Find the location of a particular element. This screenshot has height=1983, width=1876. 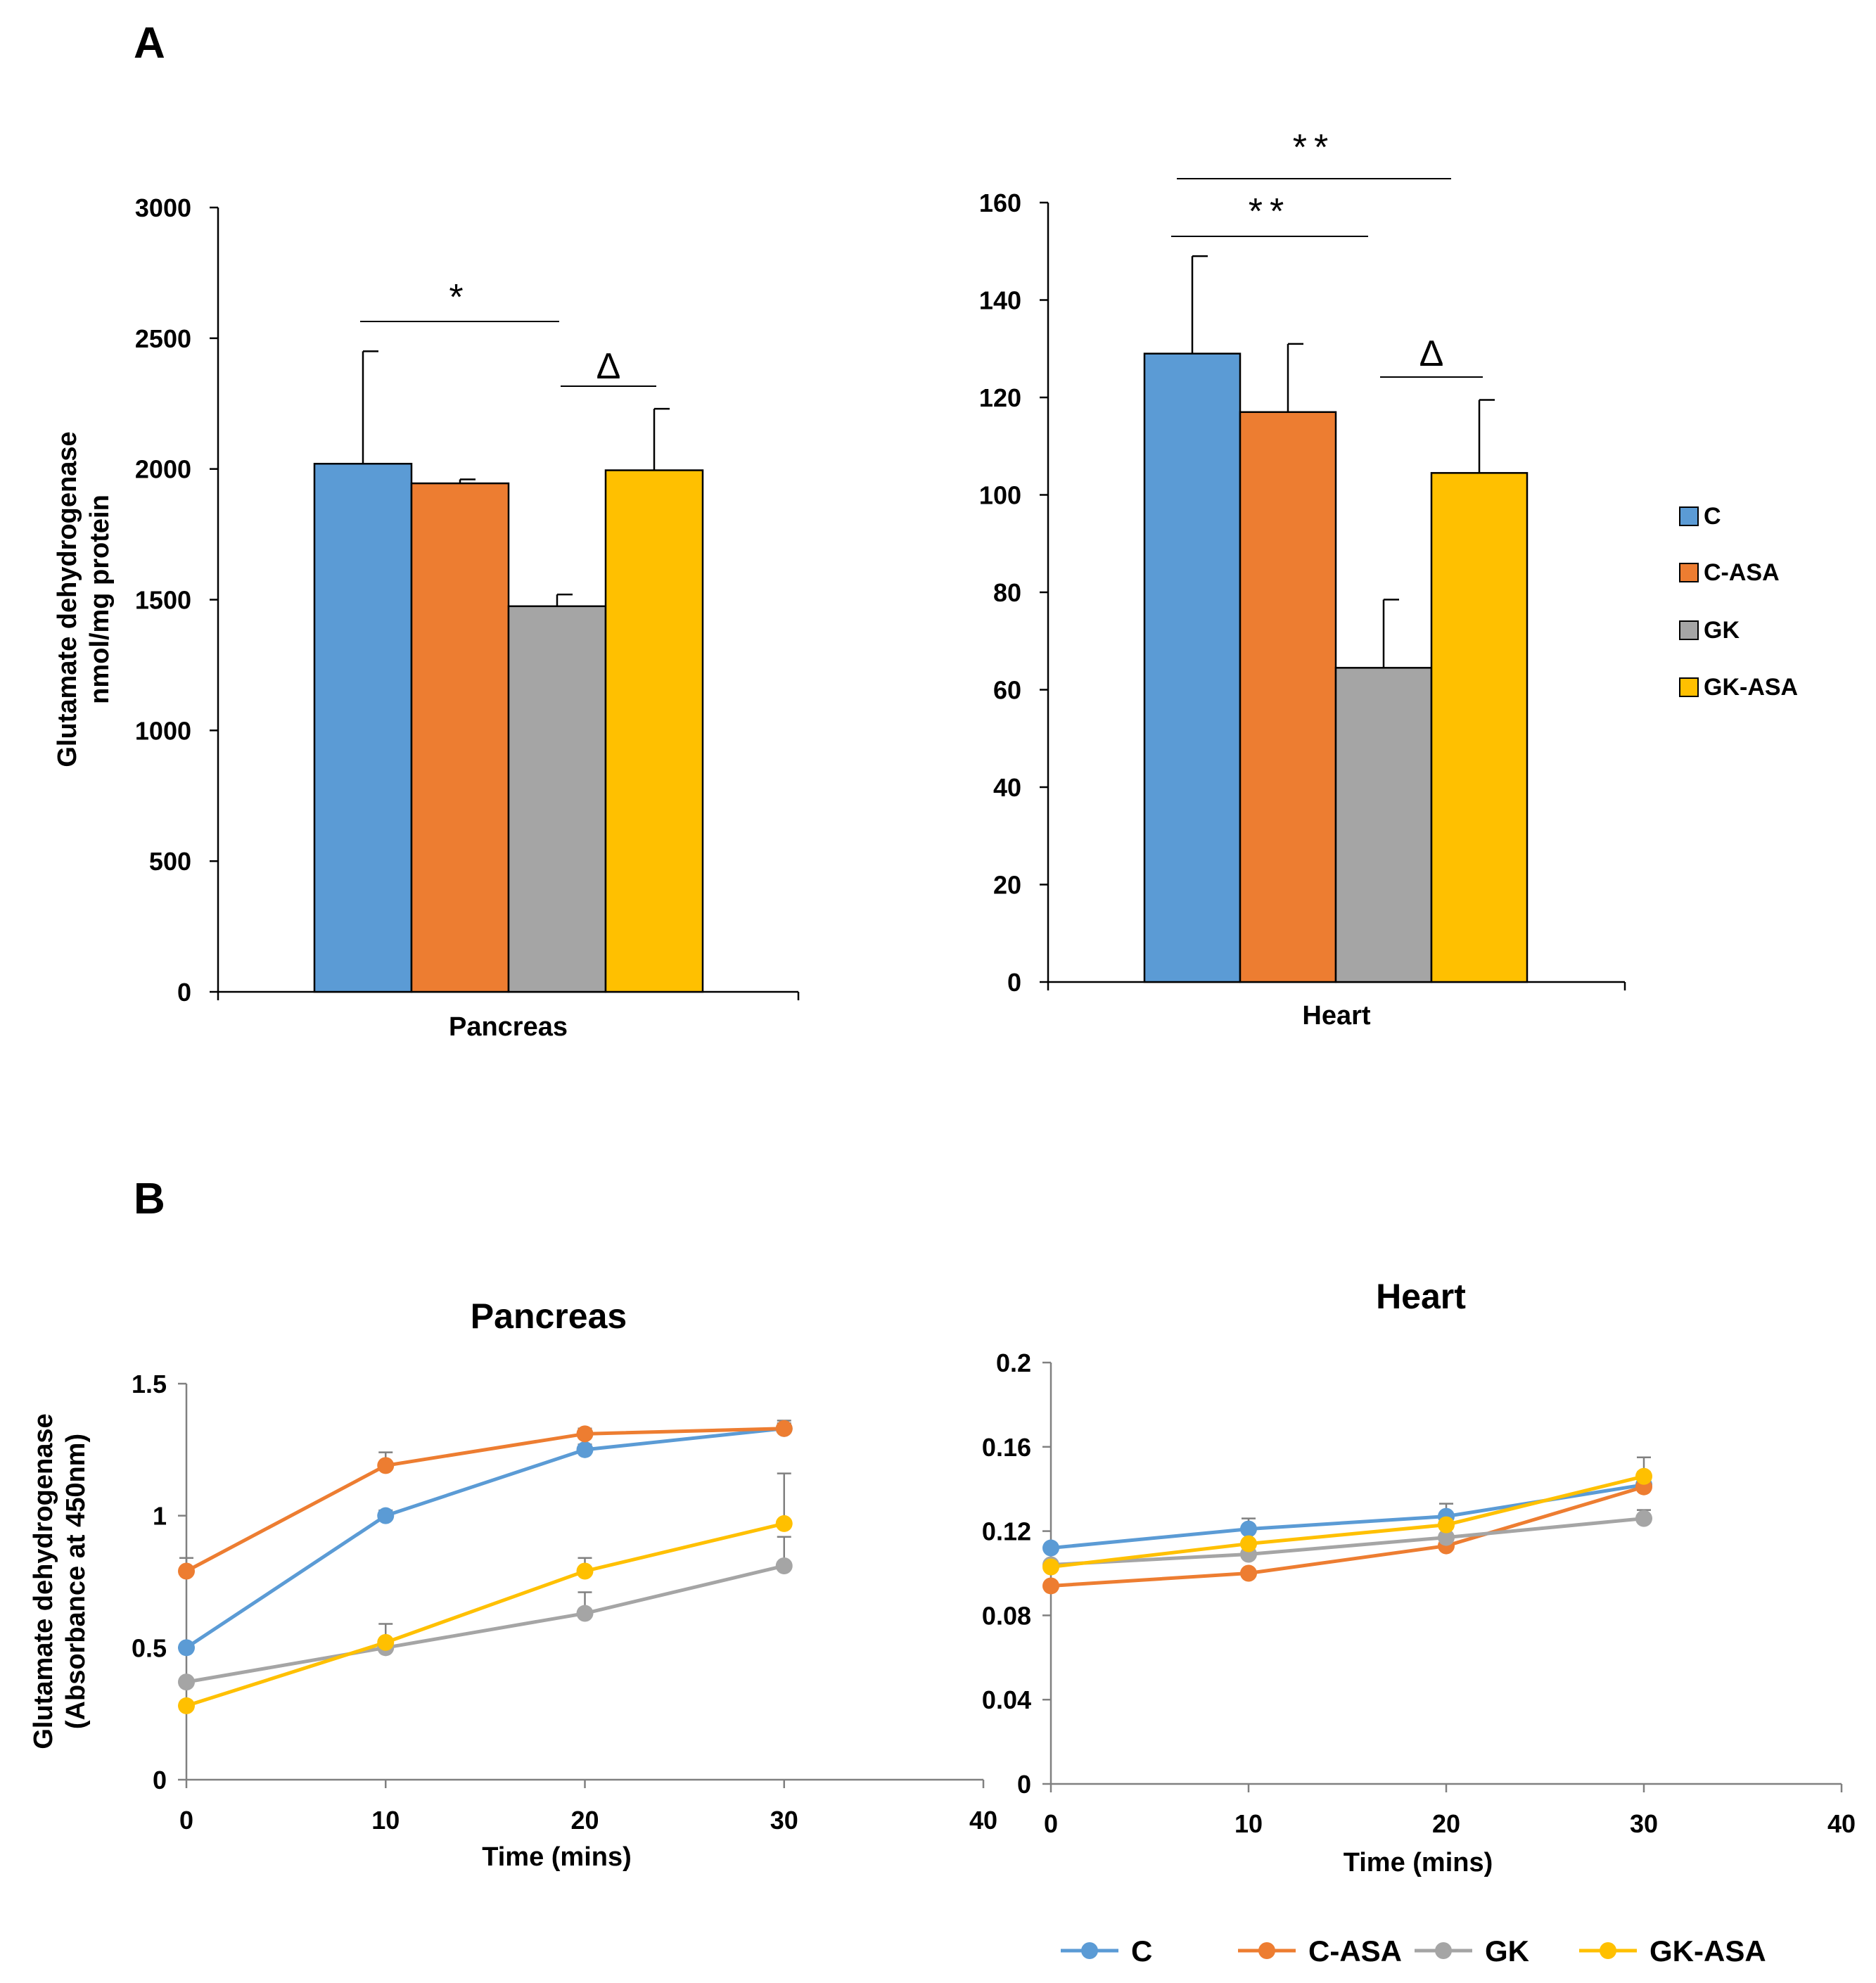

significance-mark: * is located at coordinates (459, 297).